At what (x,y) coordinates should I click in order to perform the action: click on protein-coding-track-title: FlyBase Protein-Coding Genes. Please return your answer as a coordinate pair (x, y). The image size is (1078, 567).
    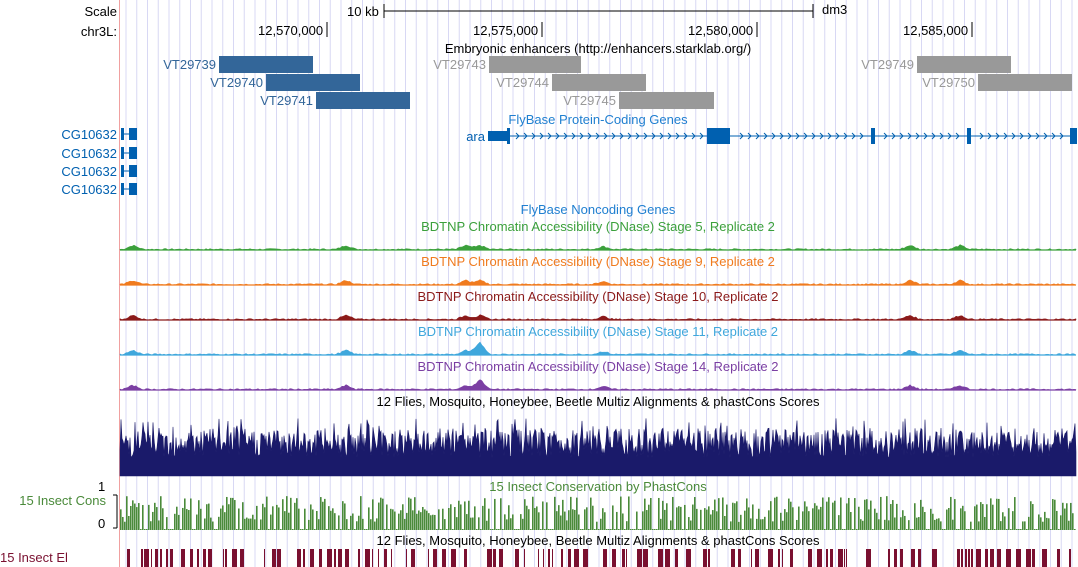
    Looking at the image, I should click on (598, 119).